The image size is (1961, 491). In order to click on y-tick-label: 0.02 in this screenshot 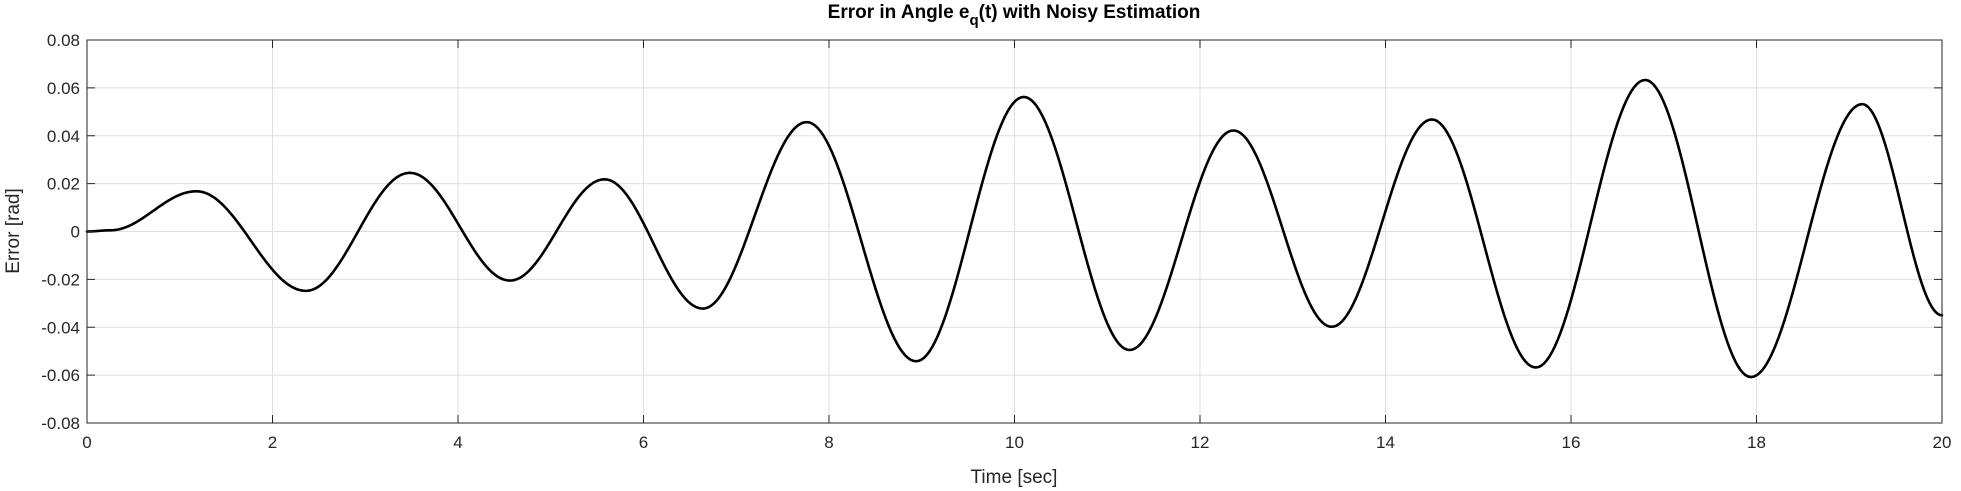, I will do `click(63, 184)`.